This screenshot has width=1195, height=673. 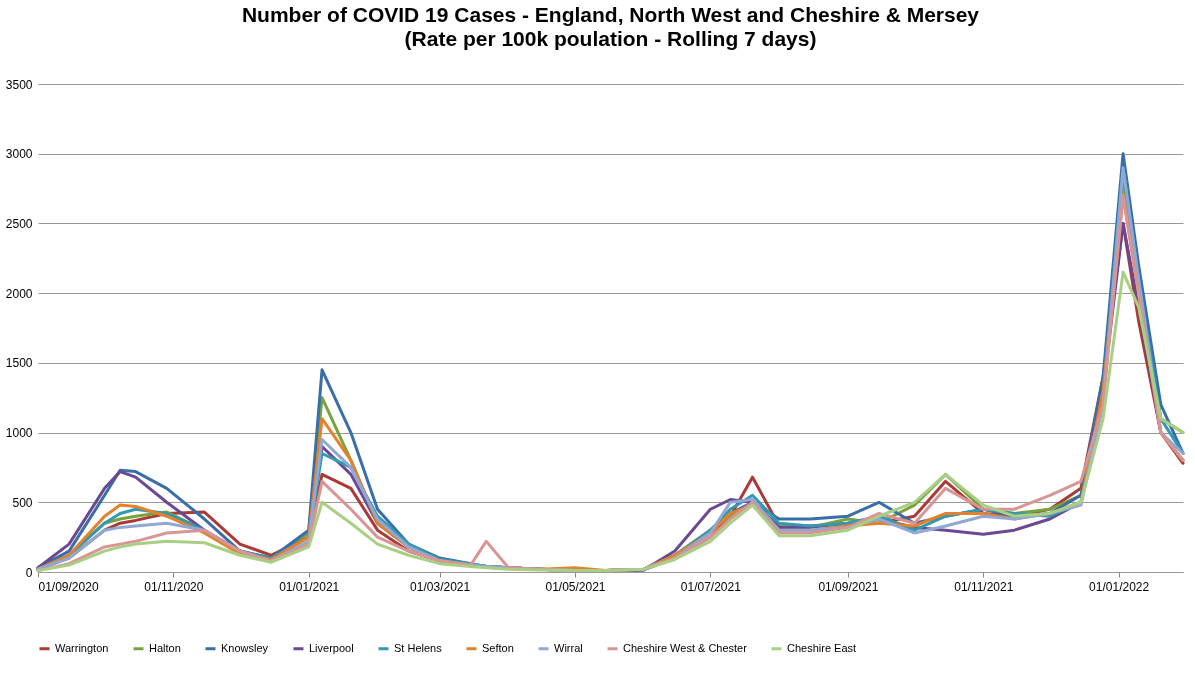 What do you see at coordinates (984, 586) in the screenshot?
I see `x-tick-label: 01/11/2021` at bounding box center [984, 586].